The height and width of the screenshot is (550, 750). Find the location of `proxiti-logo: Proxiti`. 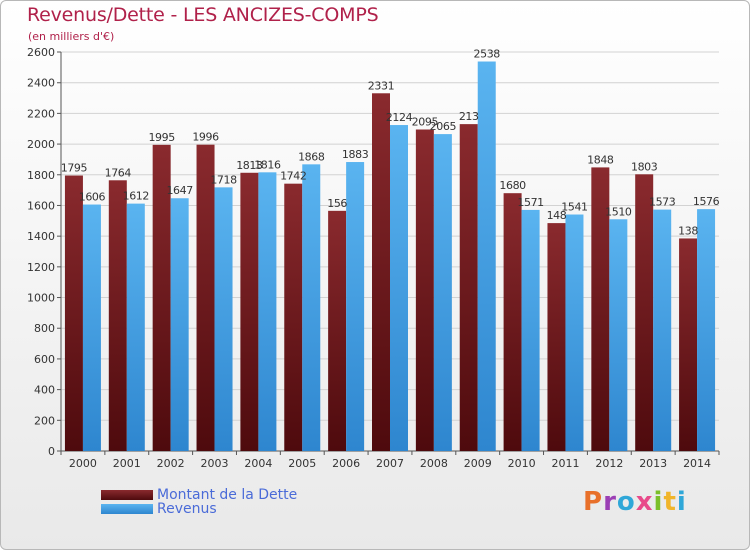

proxiti-logo: Proxiti is located at coordinates (635, 502).